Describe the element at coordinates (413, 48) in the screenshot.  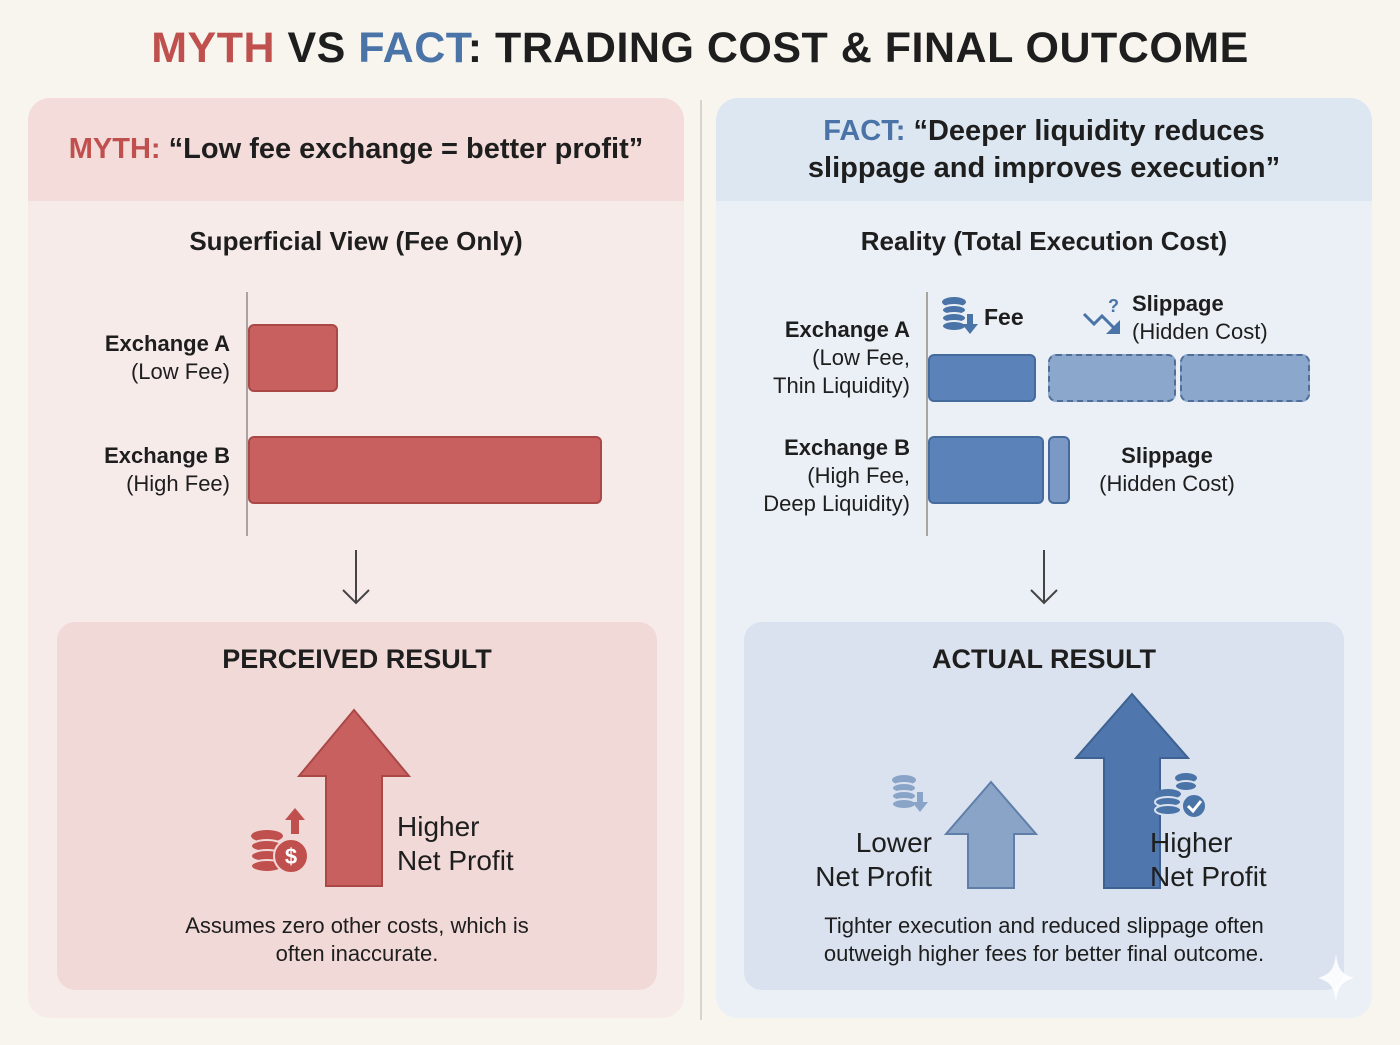
I see `title-fact: FACT` at that location.